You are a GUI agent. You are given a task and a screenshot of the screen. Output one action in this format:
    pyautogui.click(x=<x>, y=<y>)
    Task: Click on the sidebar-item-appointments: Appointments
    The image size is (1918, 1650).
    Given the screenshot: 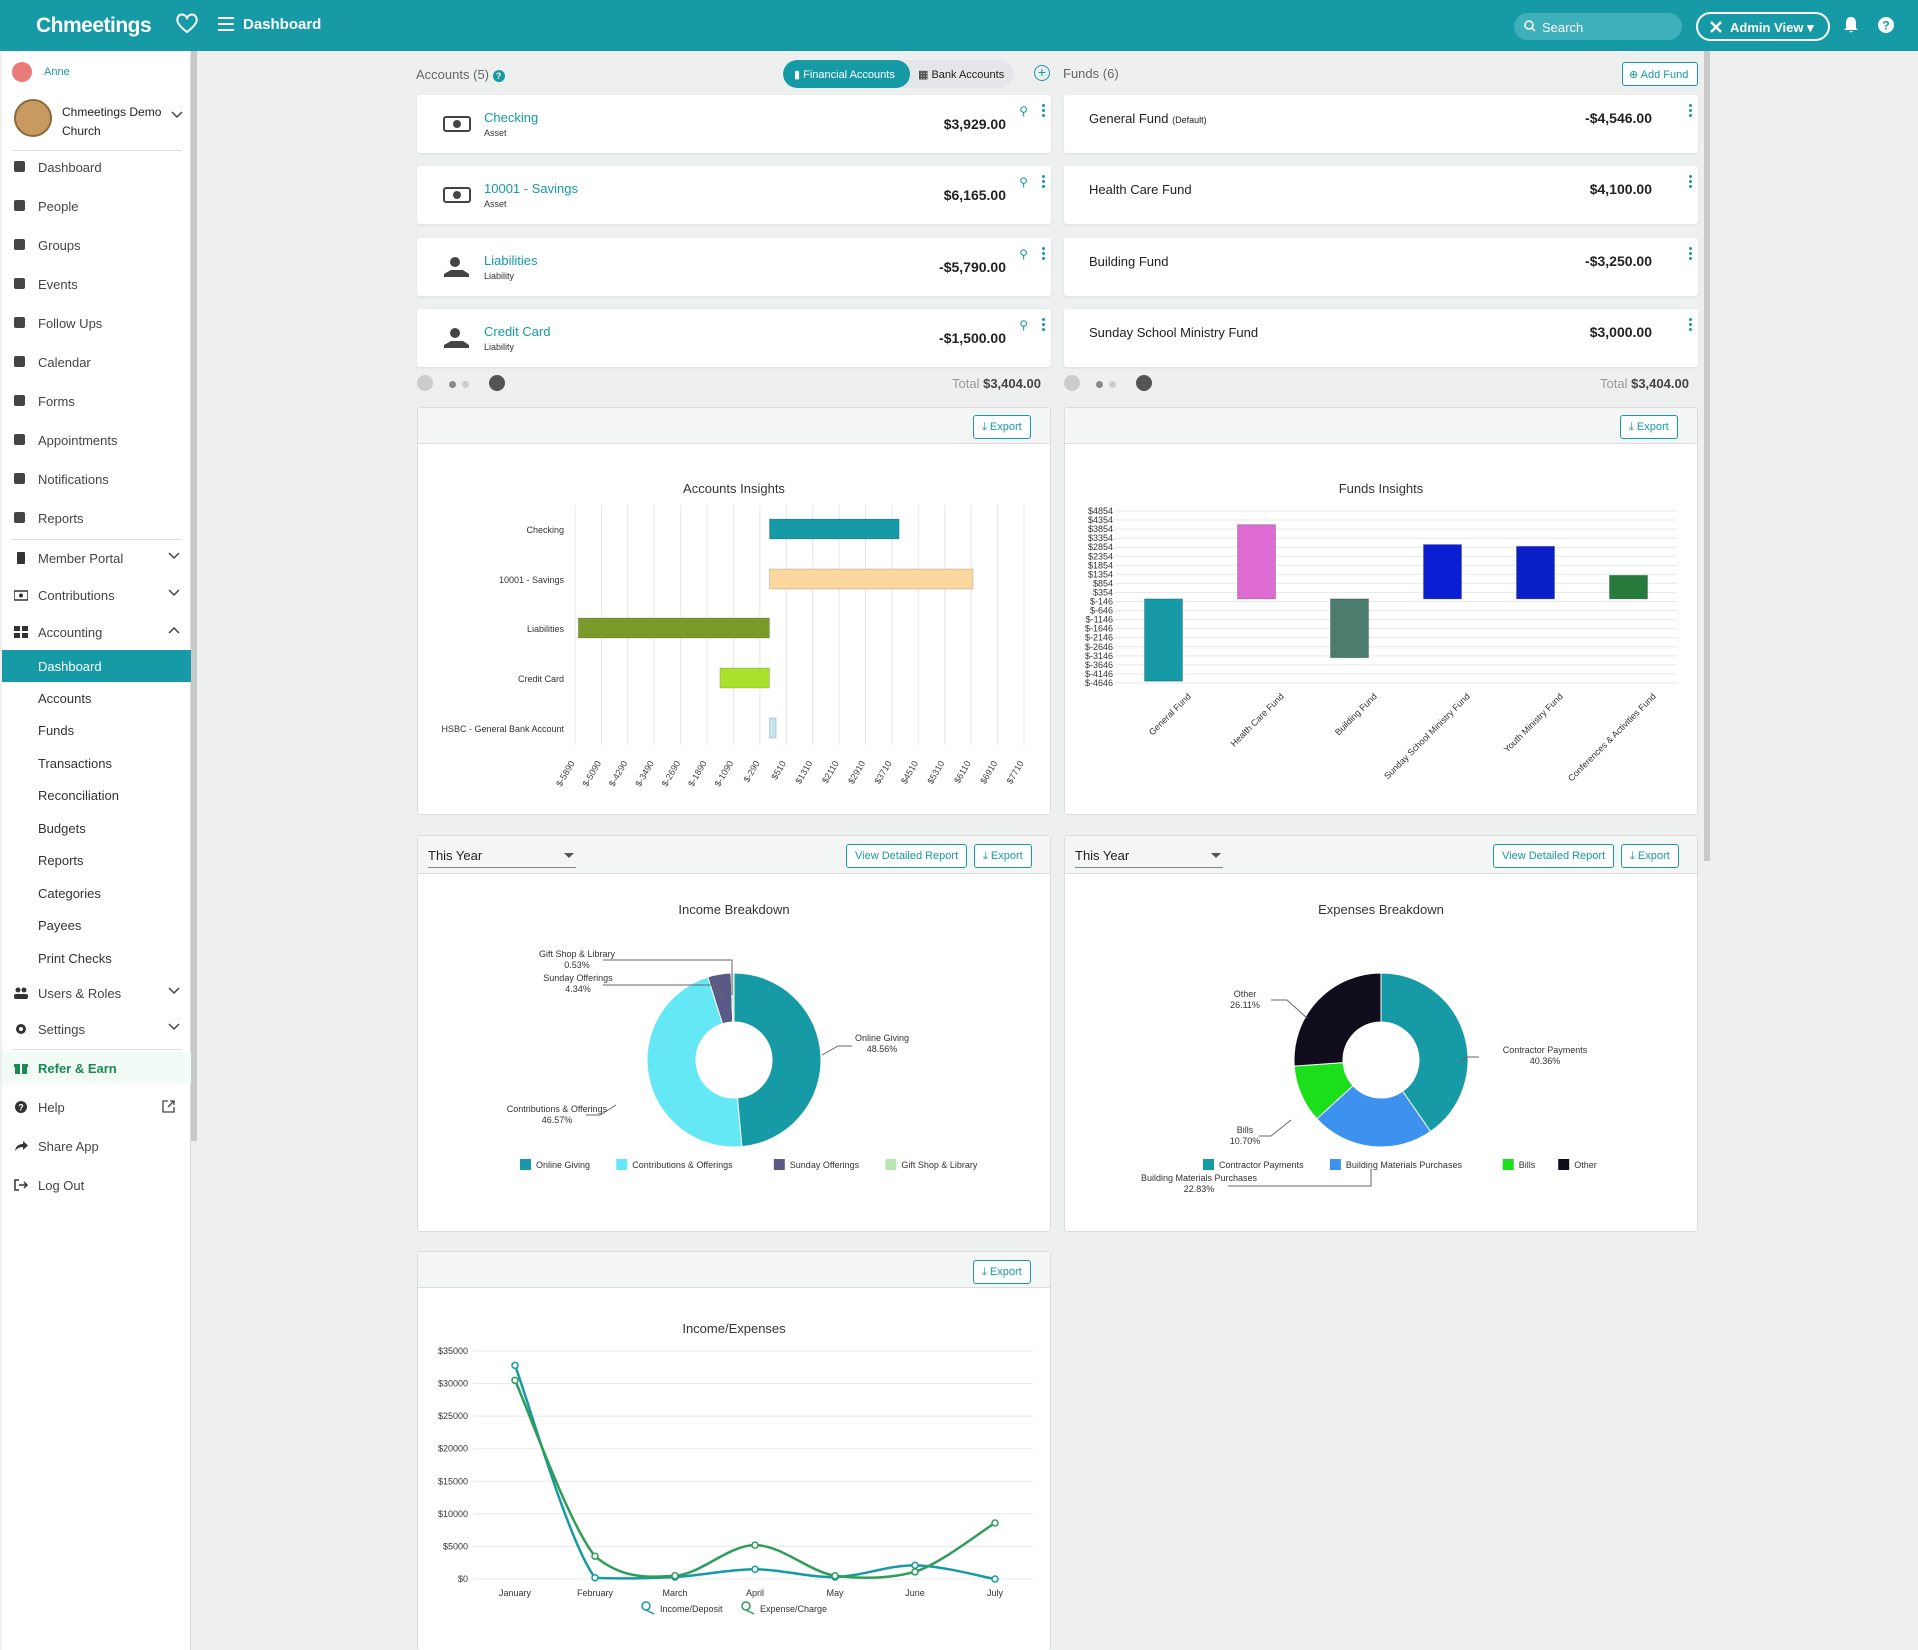 What is the action you would take?
    pyautogui.click(x=96, y=440)
    